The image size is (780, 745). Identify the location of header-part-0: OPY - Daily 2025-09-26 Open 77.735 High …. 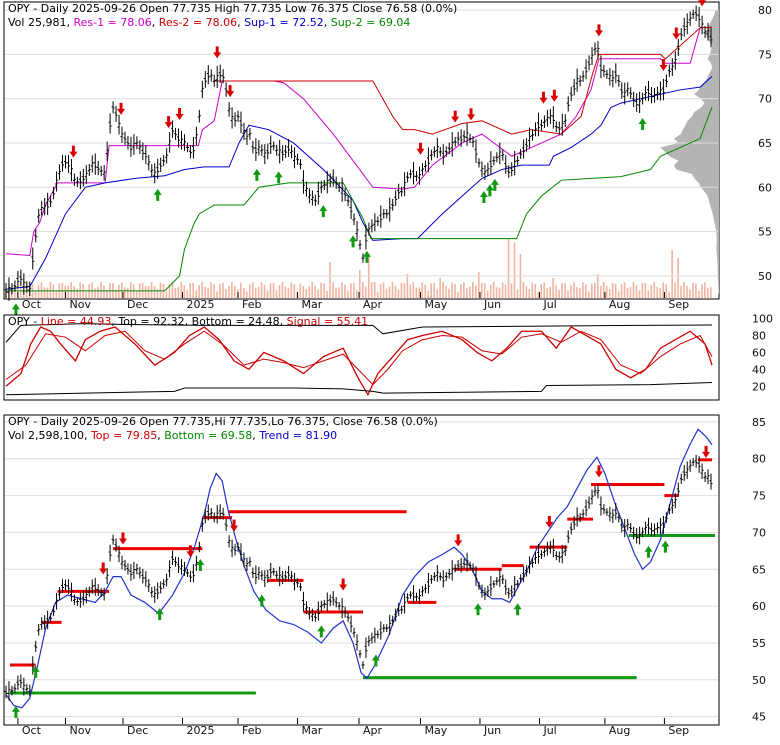
(232, 8).